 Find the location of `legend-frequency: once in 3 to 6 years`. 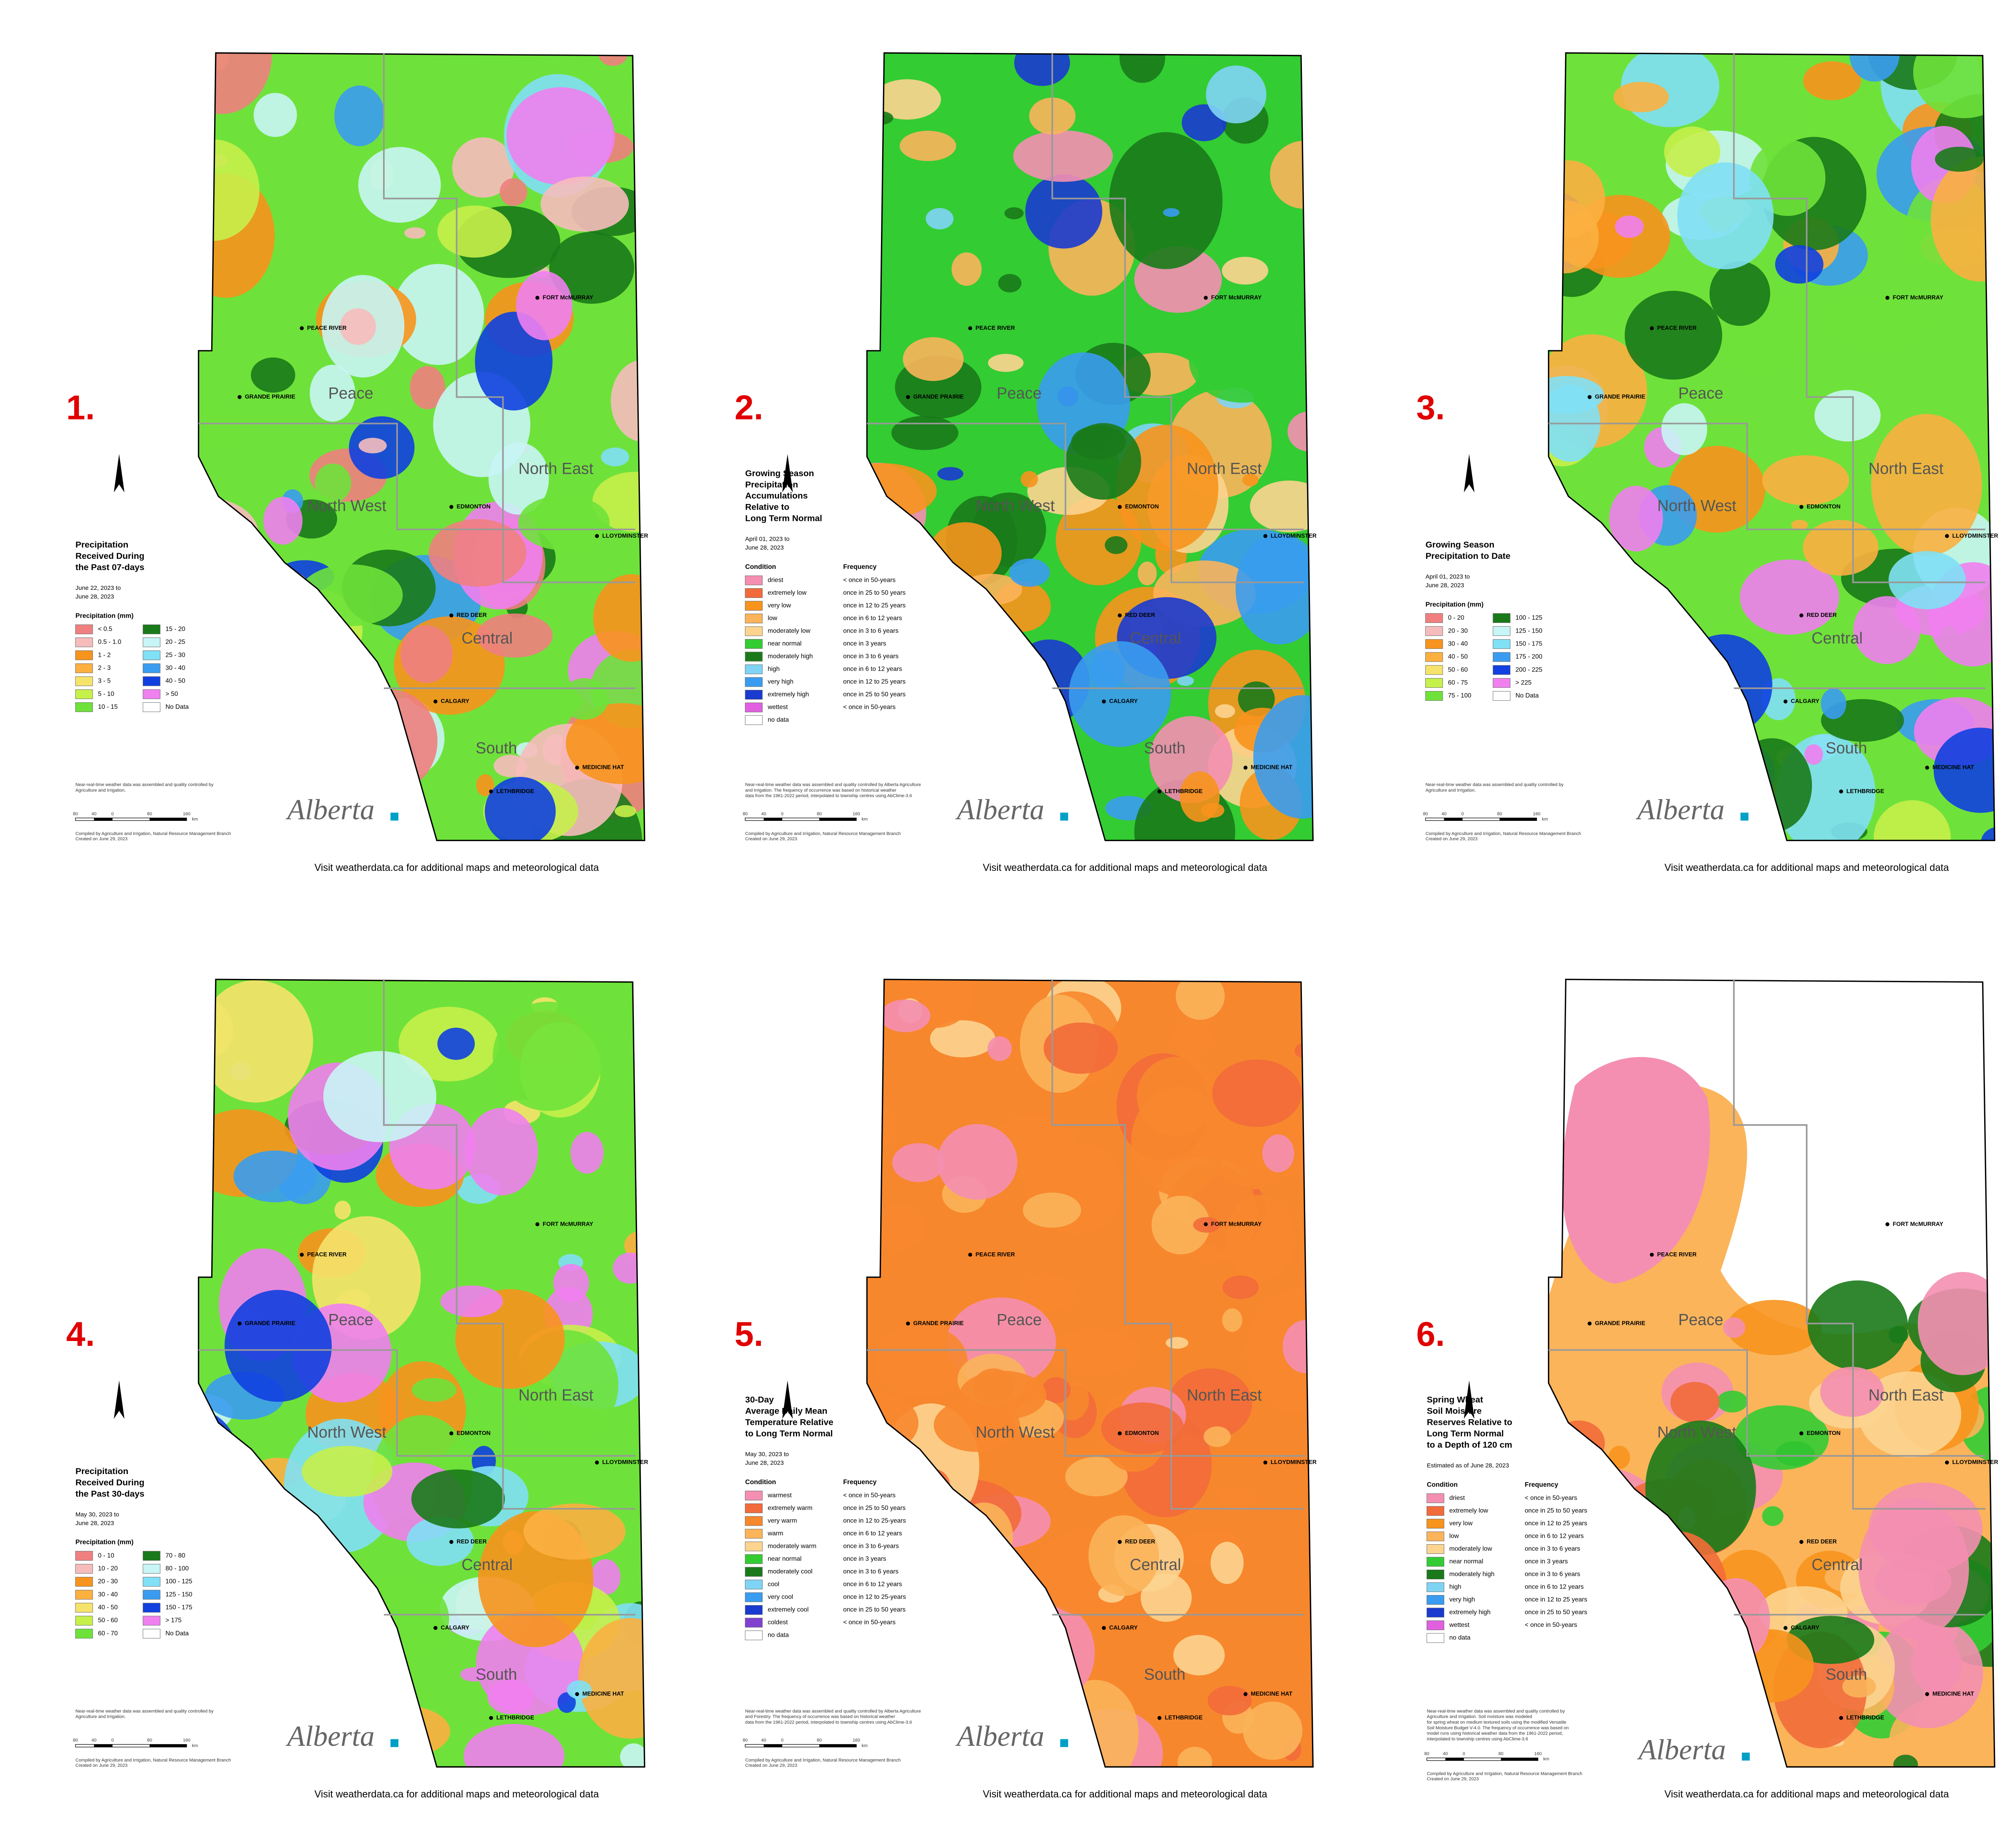

legend-frequency: once in 3 to 6 years is located at coordinates (871, 631).